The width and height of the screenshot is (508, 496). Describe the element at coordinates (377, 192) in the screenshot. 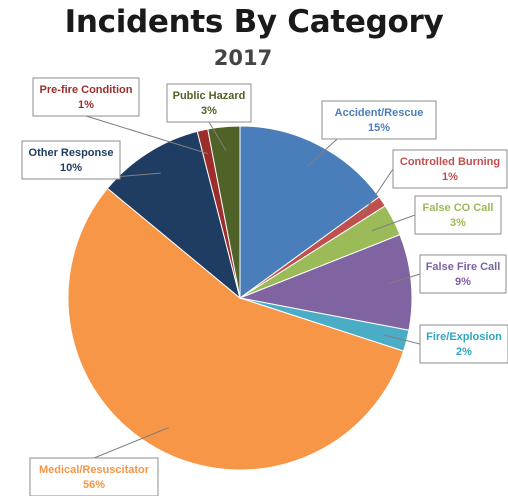

I see `leader-line-controlled-burning` at that location.